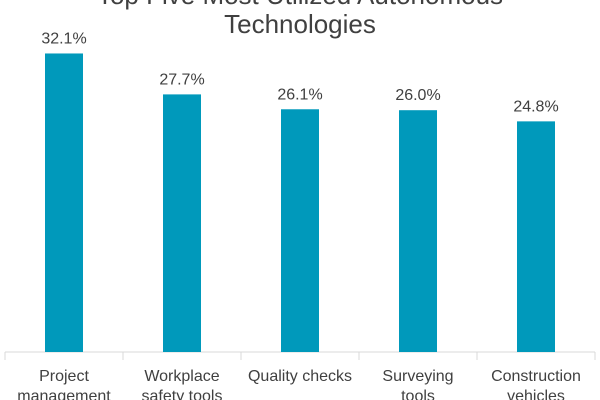 This screenshot has height=400, width=600. What do you see at coordinates (181, 376) in the screenshot?
I see `x-tick-label: Workplace` at bounding box center [181, 376].